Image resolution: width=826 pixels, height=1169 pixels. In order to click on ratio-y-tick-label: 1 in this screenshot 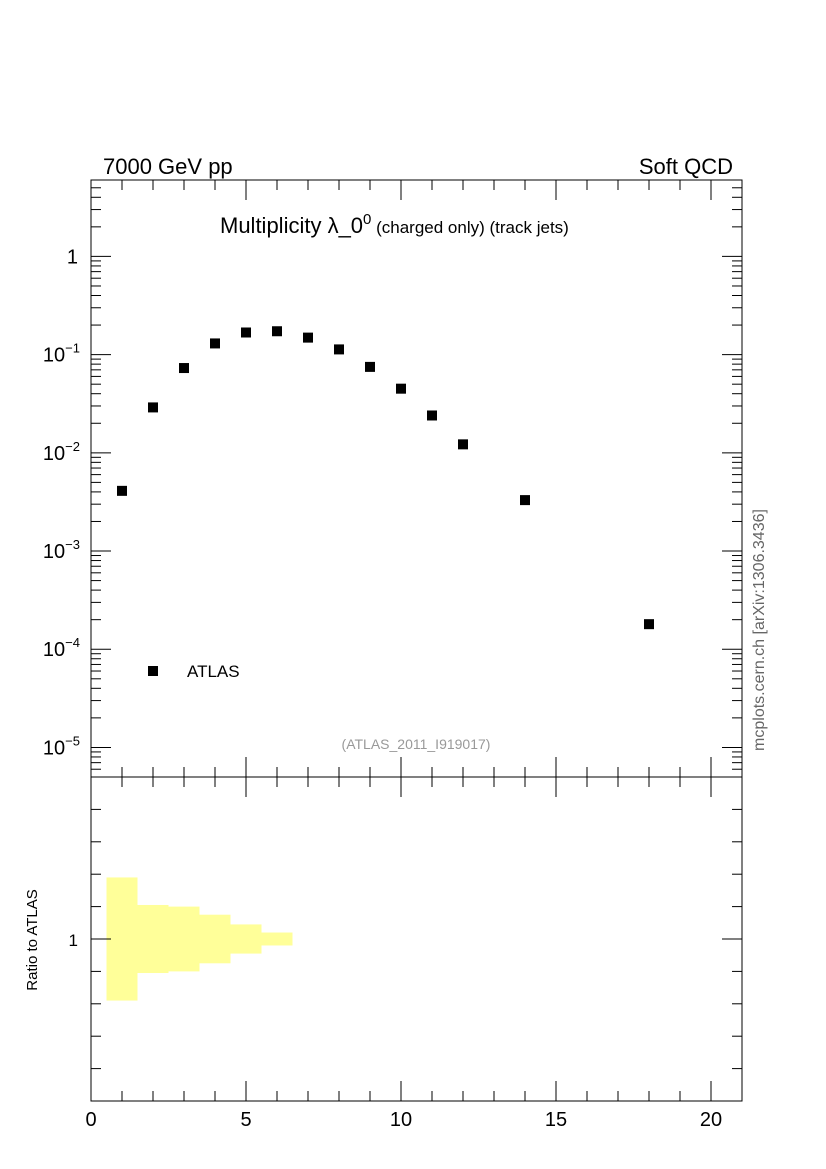, I will do `click(73, 940)`.